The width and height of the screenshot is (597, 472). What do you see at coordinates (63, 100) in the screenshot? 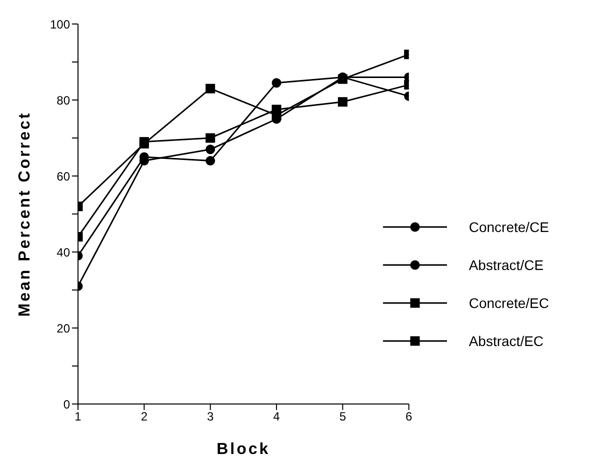
I see `y-tick-label: 80` at bounding box center [63, 100].